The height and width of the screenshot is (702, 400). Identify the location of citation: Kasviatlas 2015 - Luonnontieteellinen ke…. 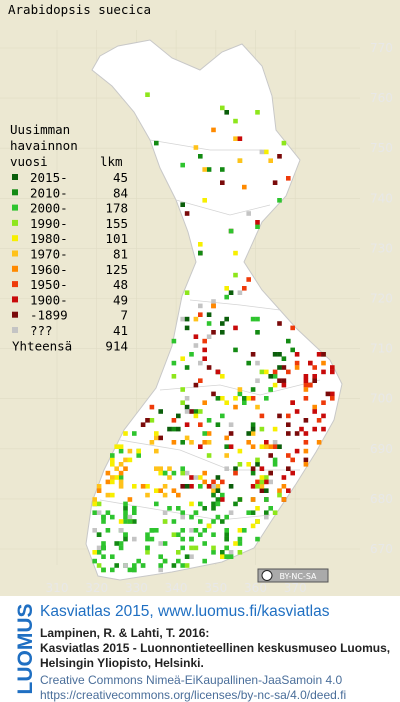
(215, 648).